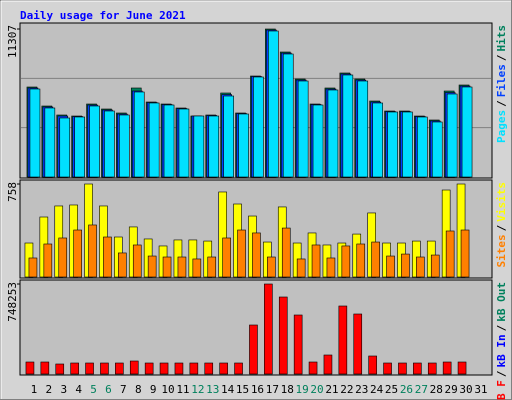 The height and width of the screenshot is (400, 512). Describe the element at coordinates (34, 389) in the screenshot. I see `x-tick-label: 1` at that location.